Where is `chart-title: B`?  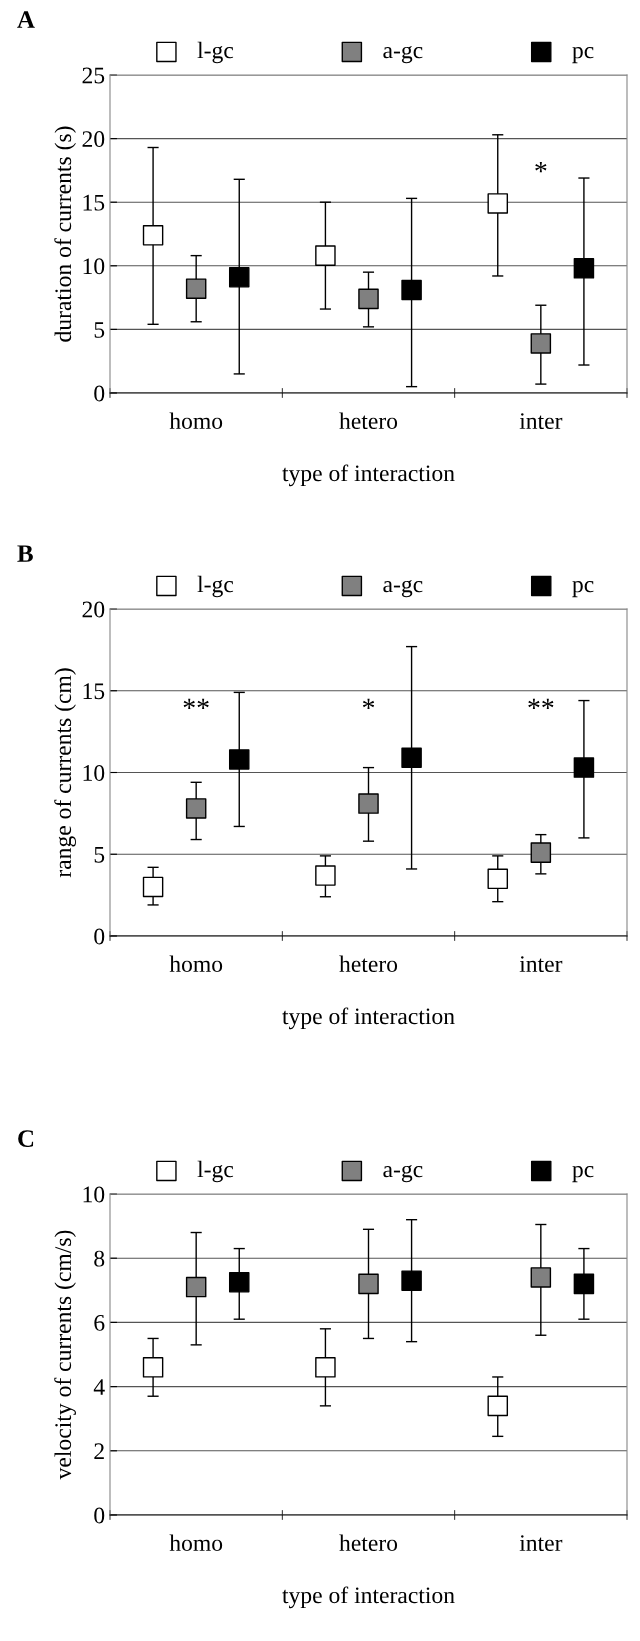 chart-title: B is located at coordinates (25, 553).